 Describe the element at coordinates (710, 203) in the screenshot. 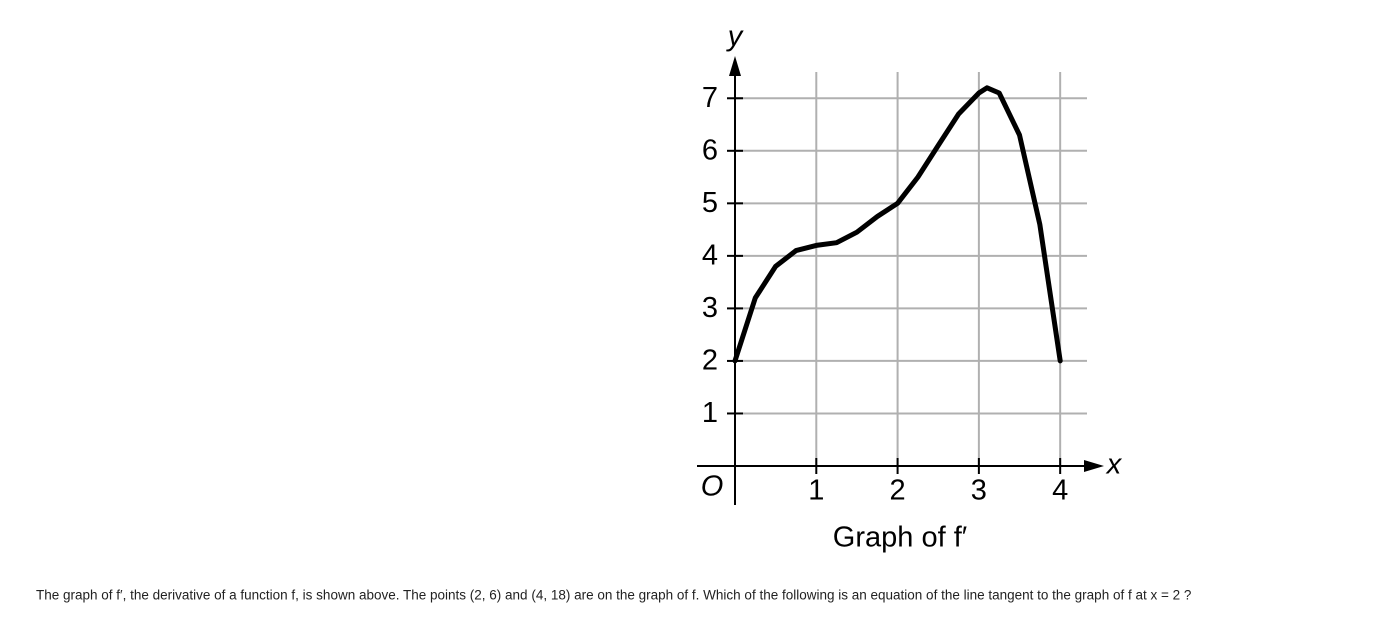

I see `y-tick-label: 5` at that location.